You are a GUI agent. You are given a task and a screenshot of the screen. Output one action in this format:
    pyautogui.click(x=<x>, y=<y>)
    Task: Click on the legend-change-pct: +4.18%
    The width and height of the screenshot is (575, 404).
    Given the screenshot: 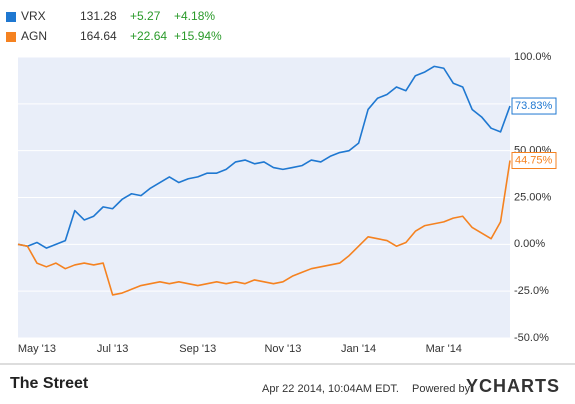 What is the action you would take?
    pyautogui.click(x=194, y=16)
    